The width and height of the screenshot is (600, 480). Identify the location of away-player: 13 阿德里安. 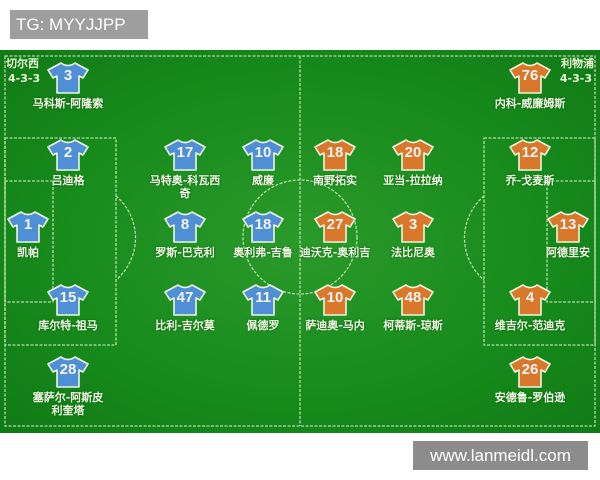
(564, 235).